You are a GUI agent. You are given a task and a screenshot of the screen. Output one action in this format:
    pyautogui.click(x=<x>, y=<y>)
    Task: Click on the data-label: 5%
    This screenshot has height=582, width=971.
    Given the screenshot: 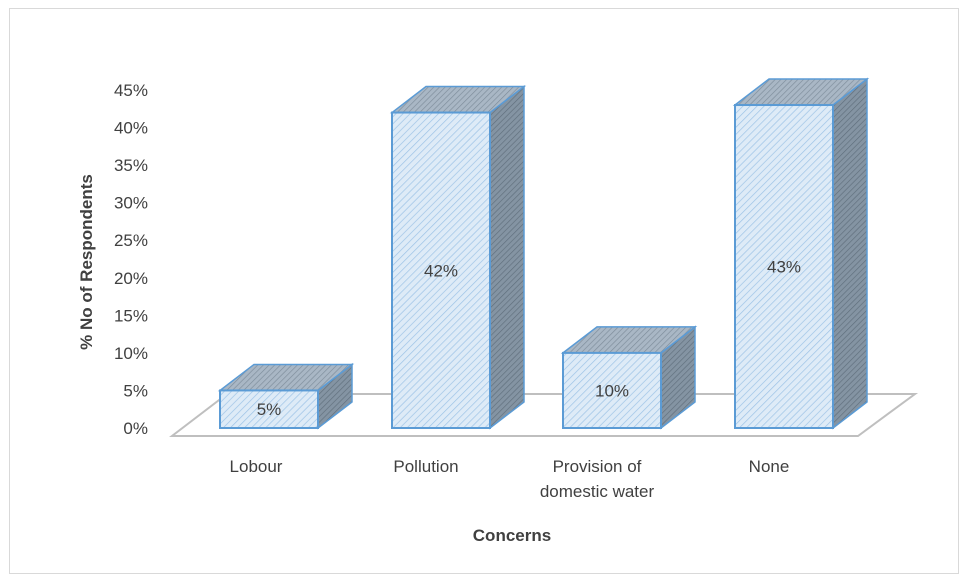 What is the action you would take?
    pyautogui.click(x=269, y=409)
    